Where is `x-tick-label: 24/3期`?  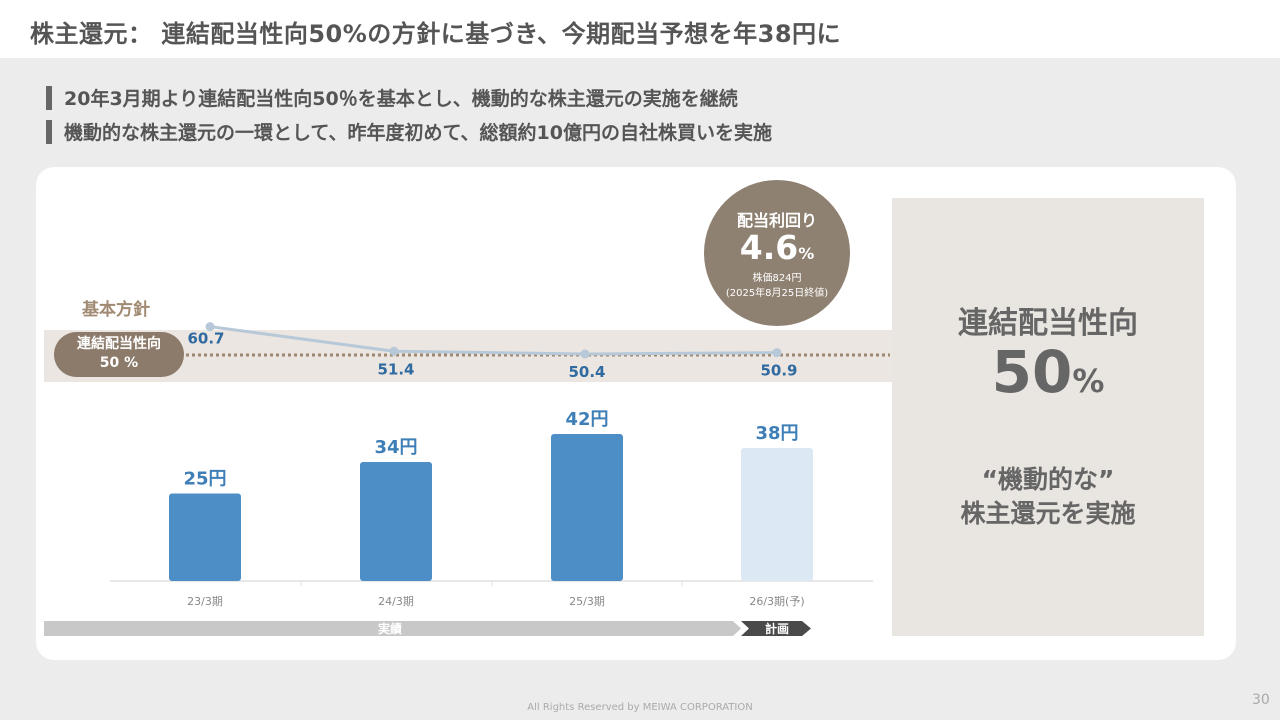 x-tick-label: 24/3期 is located at coordinates (396, 601).